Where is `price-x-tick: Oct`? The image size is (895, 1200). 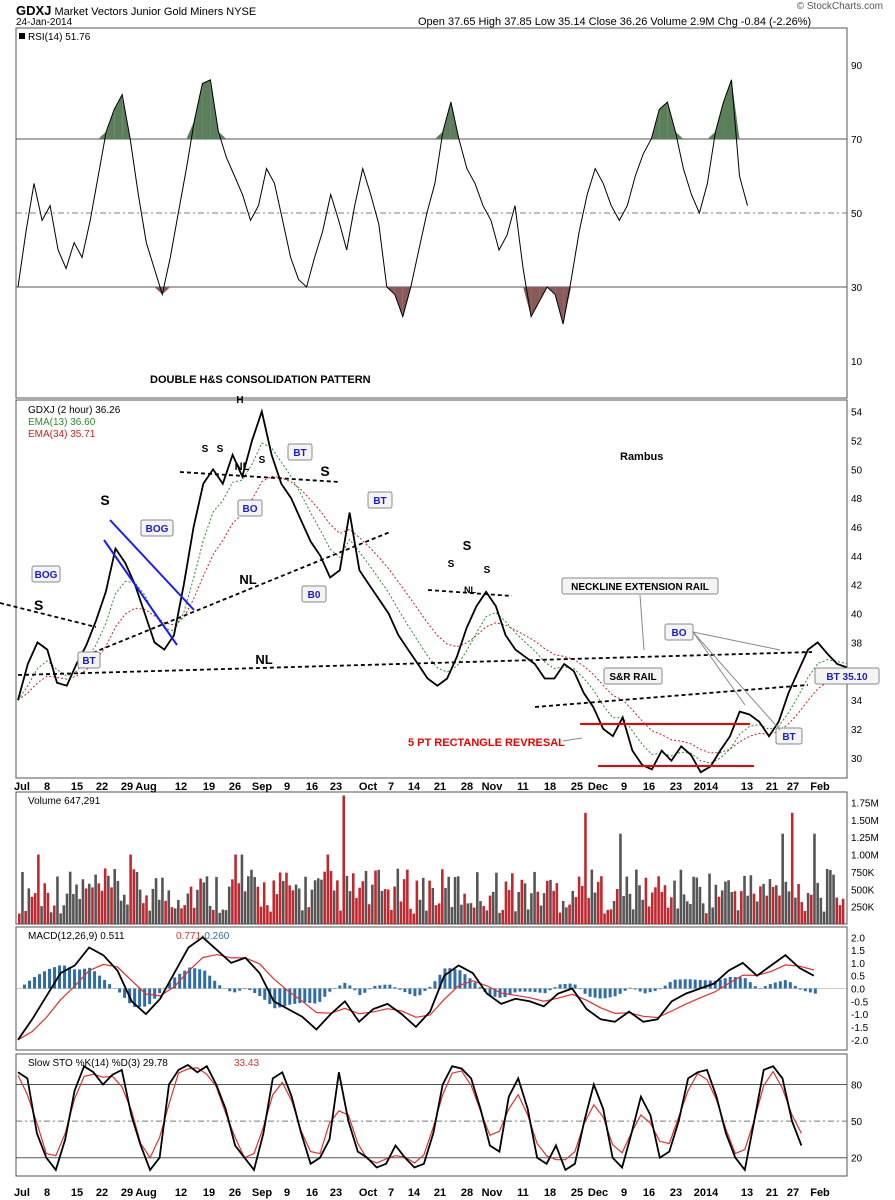 price-x-tick: Oct is located at coordinates (368, 787).